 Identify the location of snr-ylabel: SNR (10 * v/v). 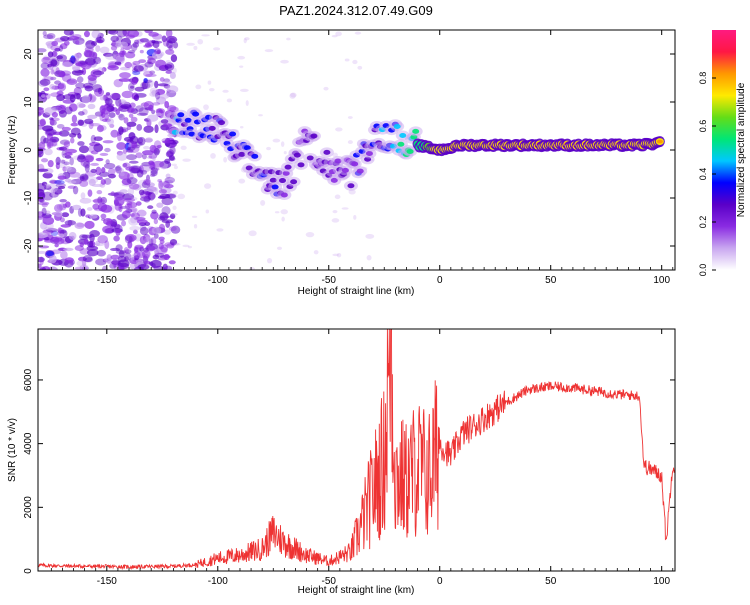
(12, 450).